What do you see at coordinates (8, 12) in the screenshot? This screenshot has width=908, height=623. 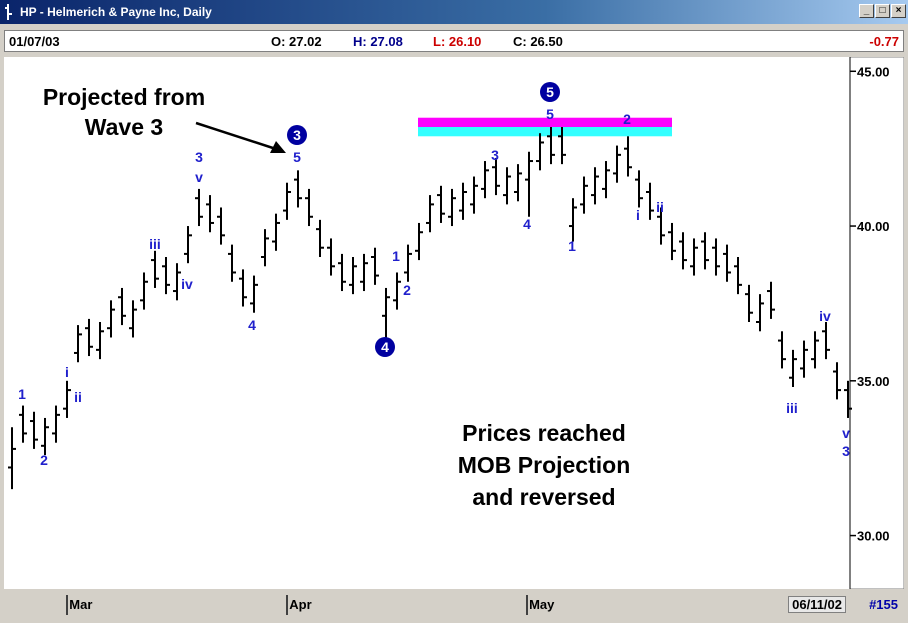 I see `app-icon` at bounding box center [8, 12].